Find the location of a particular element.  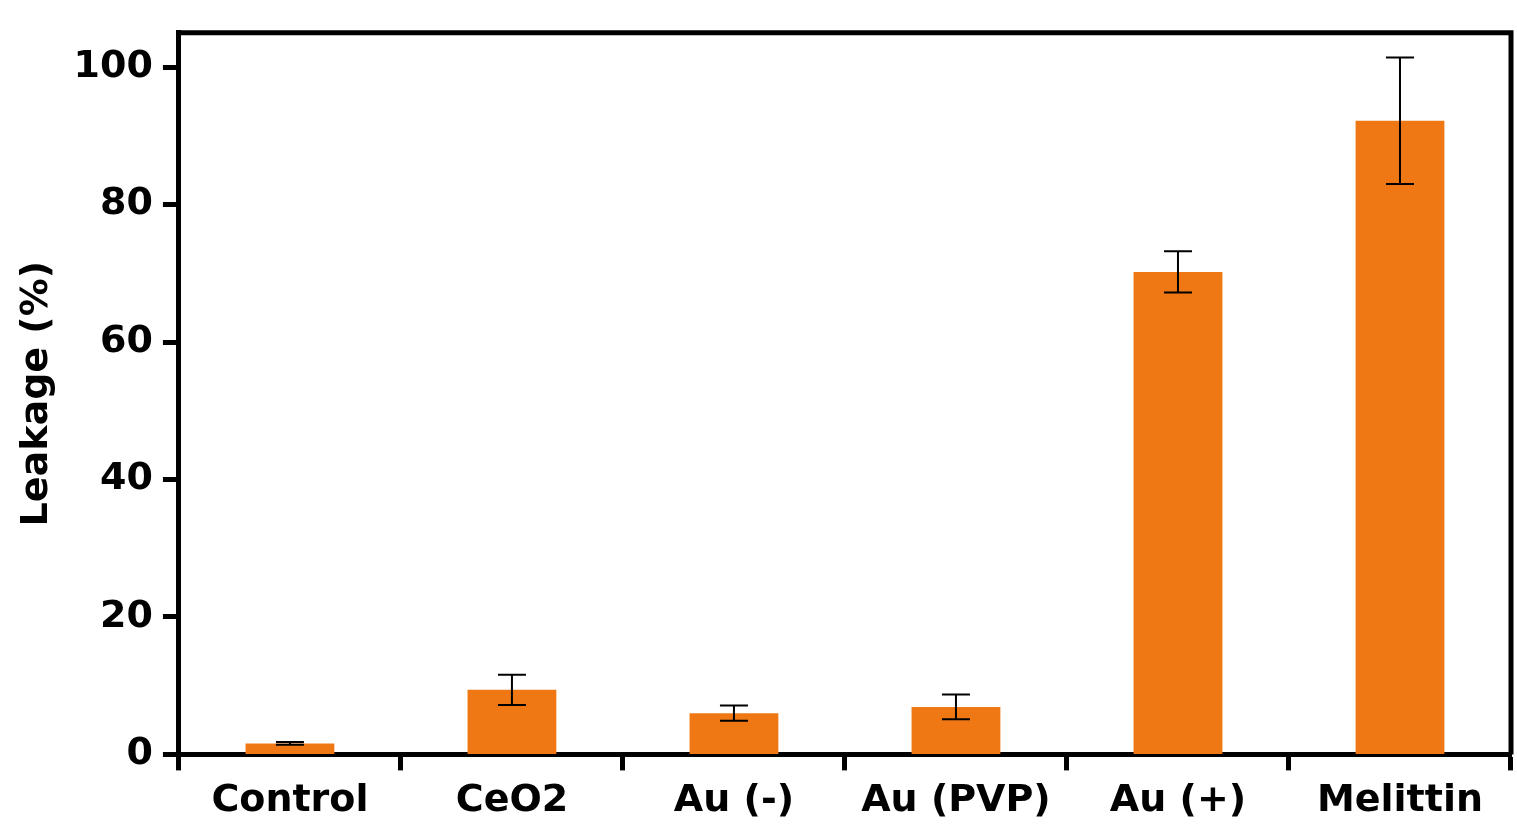

x-tick-label: CeO2 is located at coordinates (512, 798).